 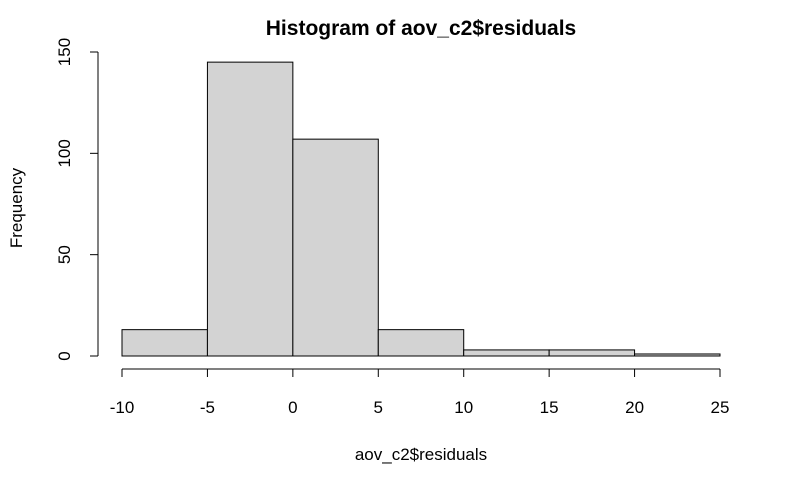 What do you see at coordinates (16, 207) in the screenshot?
I see `y-axis-label: Frequency` at bounding box center [16, 207].